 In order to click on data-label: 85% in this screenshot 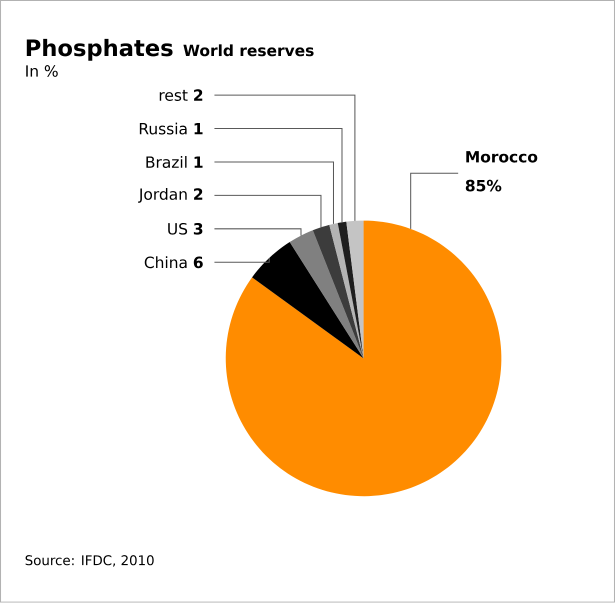, I will do `click(484, 186)`.